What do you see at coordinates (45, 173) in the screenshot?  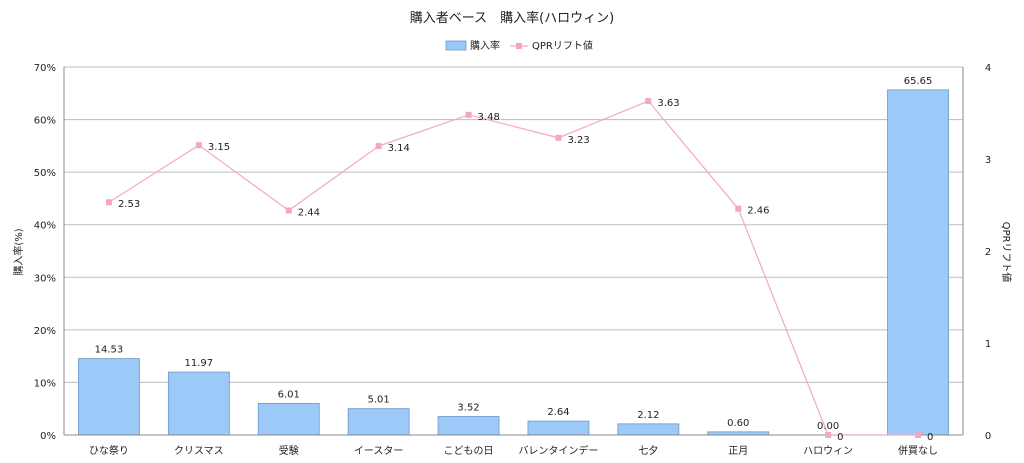 I see `y-tick-label: 50%` at bounding box center [45, 173].